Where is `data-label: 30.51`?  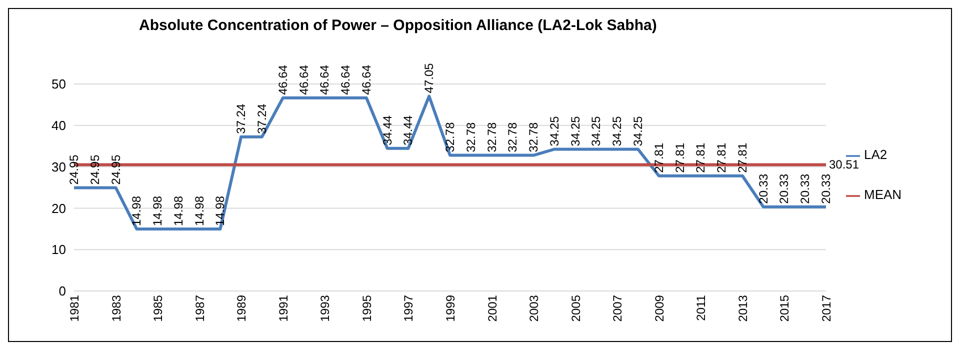
data-label: 30.51 is located at coordinates (844, 165).